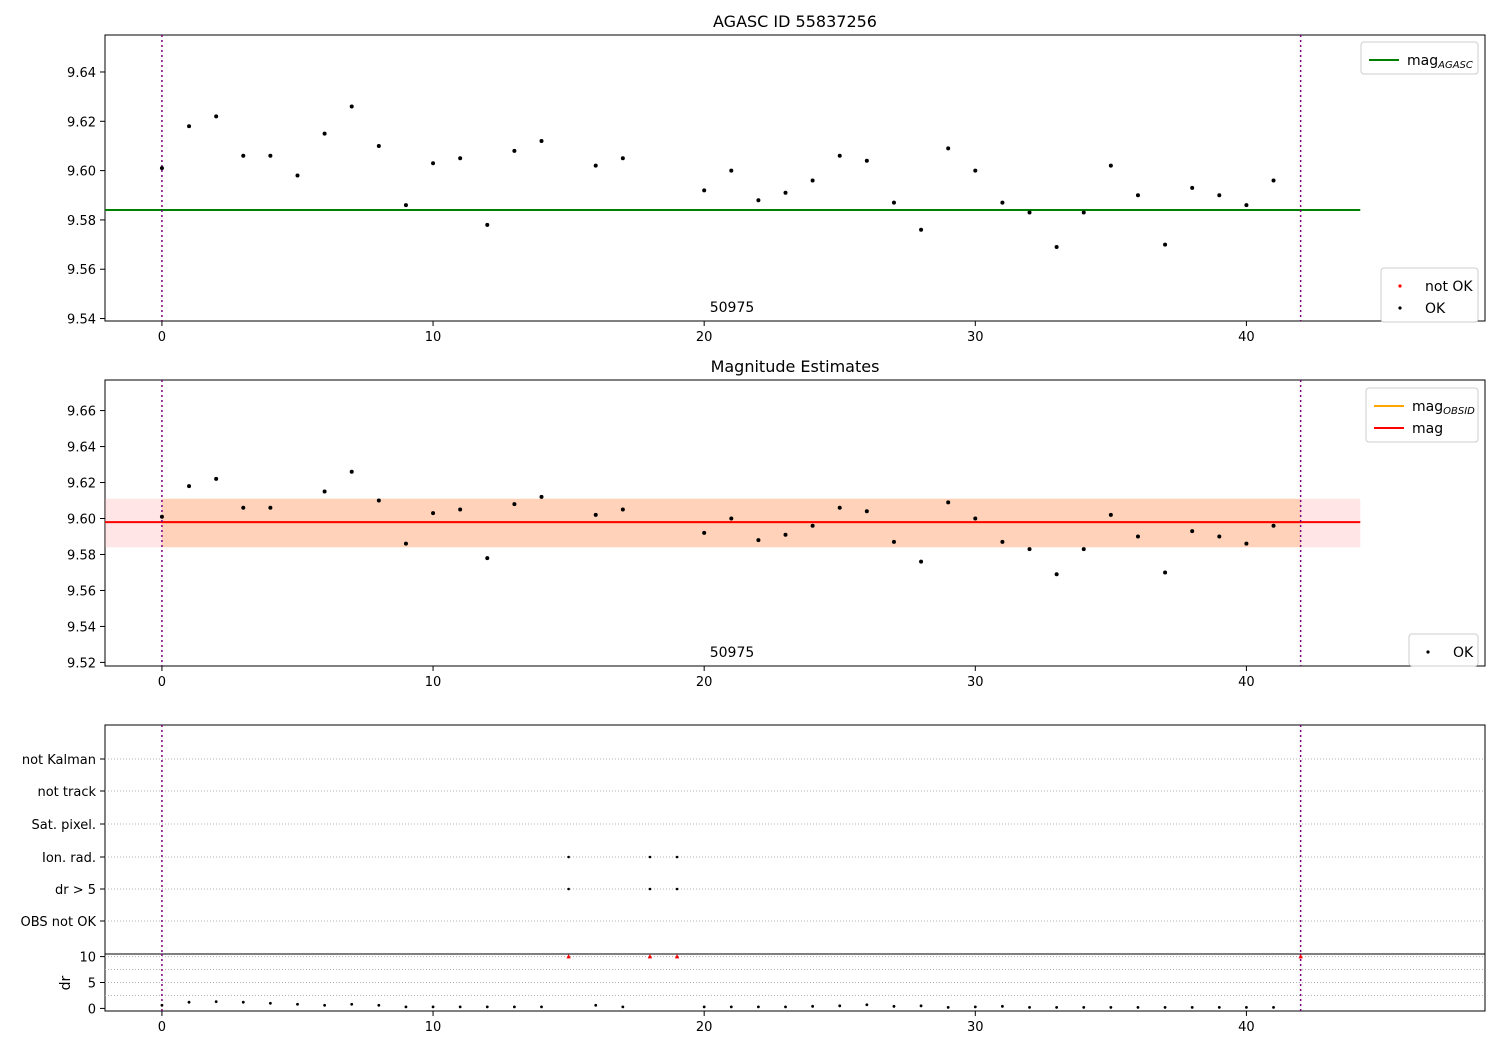 Image resolution: width=1500 pixels, height=1050 pixels. I want to click on legend-marker, so click(1428, 652).